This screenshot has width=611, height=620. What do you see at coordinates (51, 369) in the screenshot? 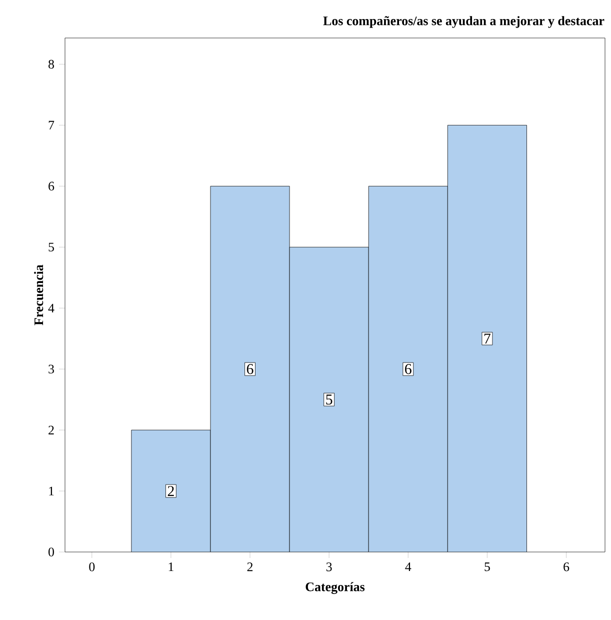
I see `y-tick-label: 3` at bounding box center [51, 369].